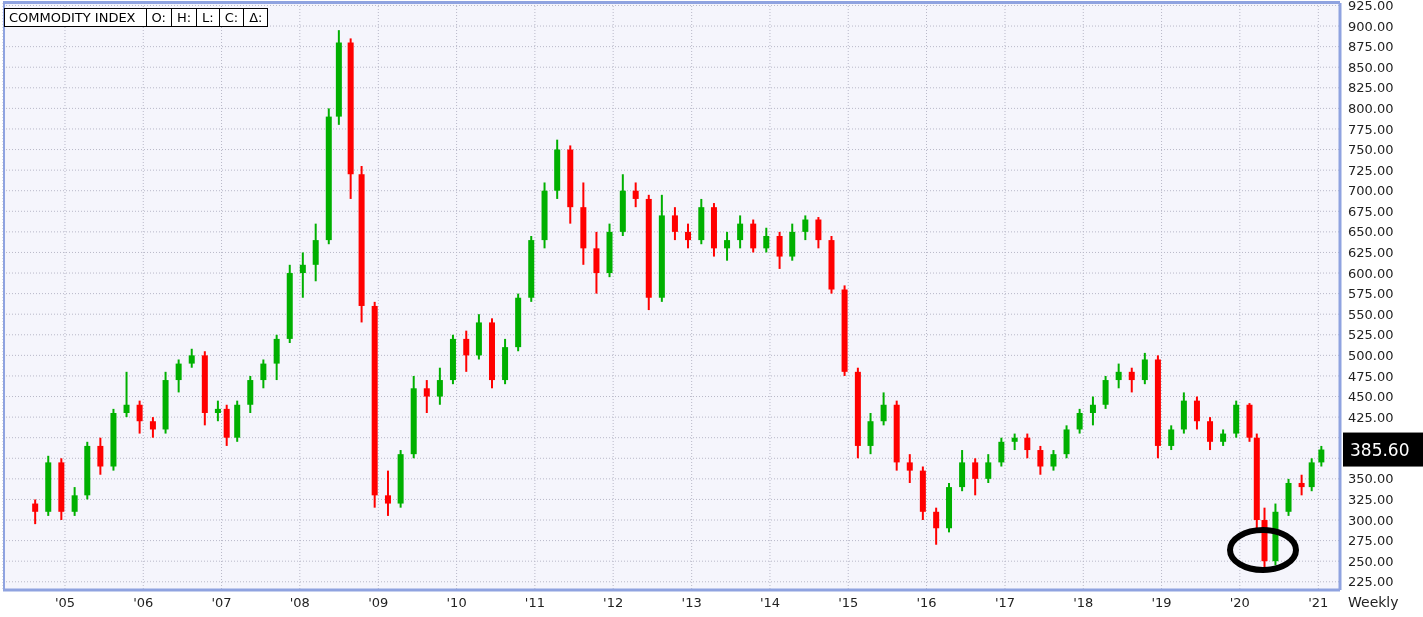 The width and height of the screenshot is (1423, 617). I want to click on y-tick-label: 900.00, so click(1371, 26).